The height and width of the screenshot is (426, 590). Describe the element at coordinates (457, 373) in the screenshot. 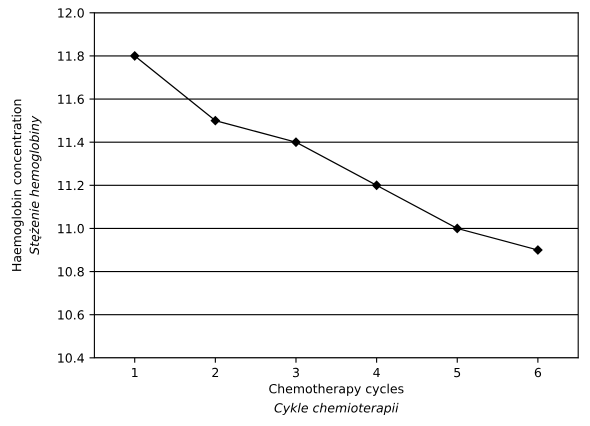

I see `x-tick-label: 5` at that location.